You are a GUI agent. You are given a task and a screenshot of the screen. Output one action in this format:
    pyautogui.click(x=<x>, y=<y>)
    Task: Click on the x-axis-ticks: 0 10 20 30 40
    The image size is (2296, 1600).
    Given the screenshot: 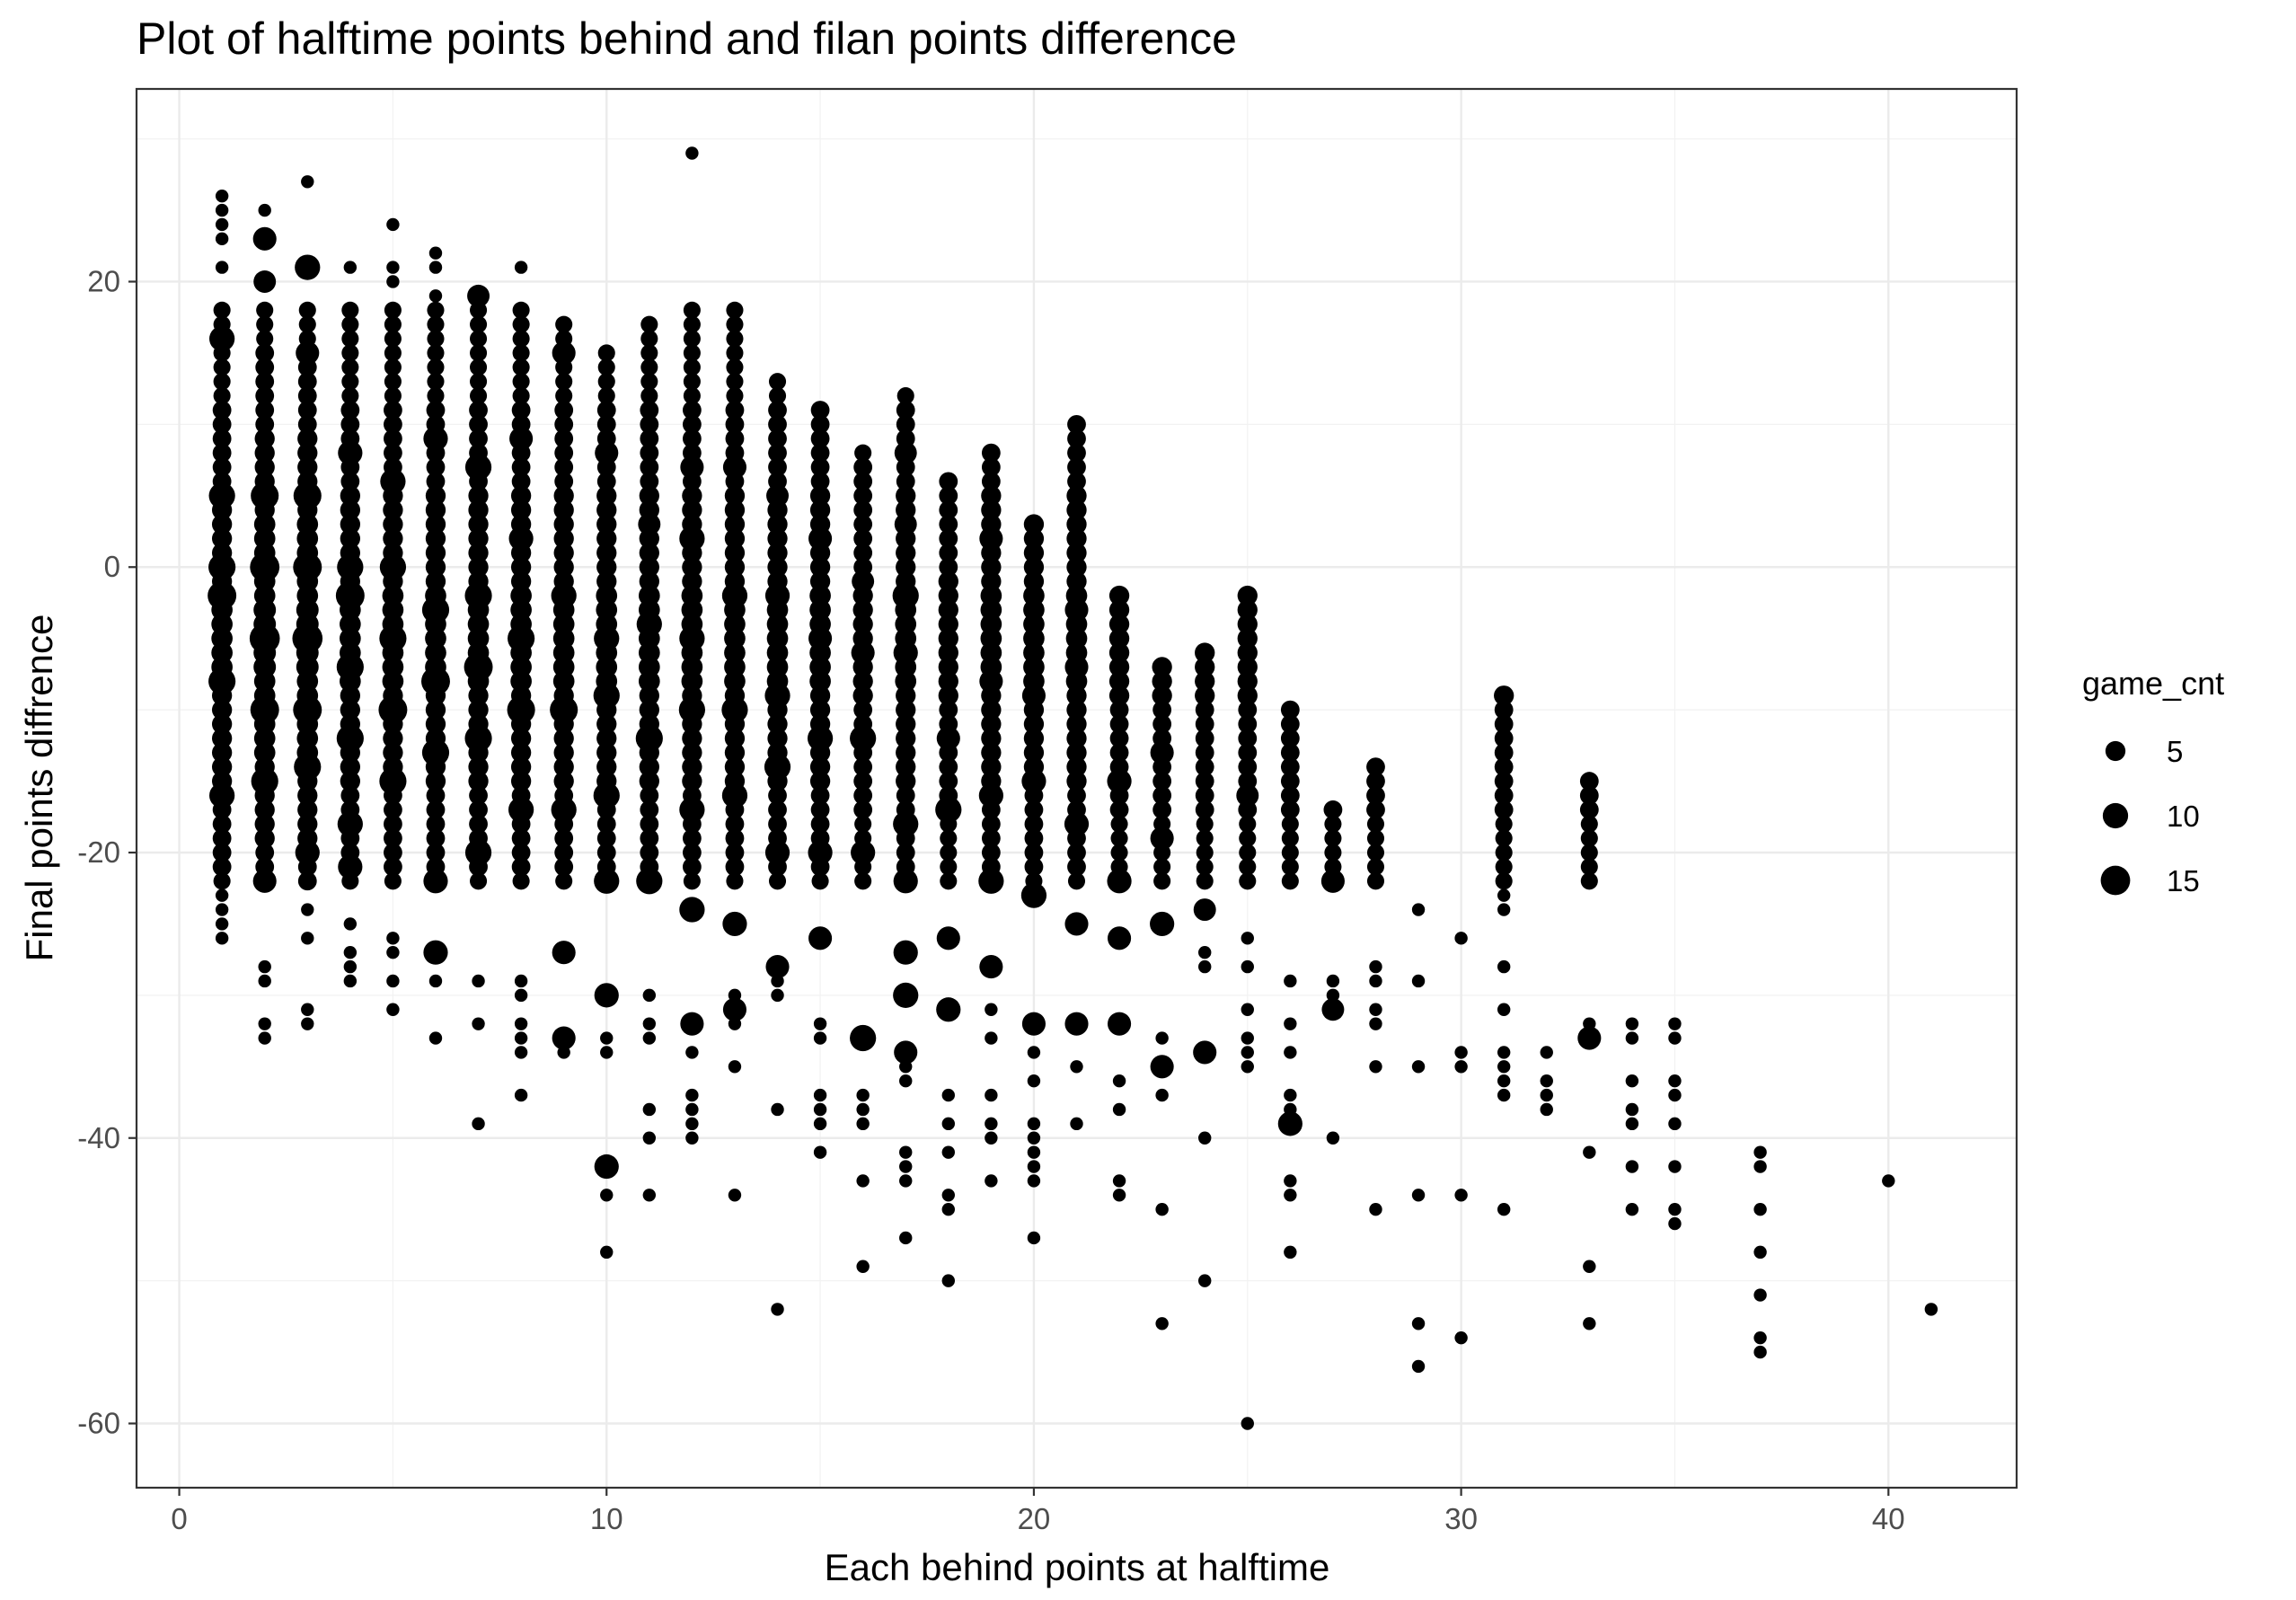 What is the action you would take?
    pyautogui.click(x=1038, y=1511)
    